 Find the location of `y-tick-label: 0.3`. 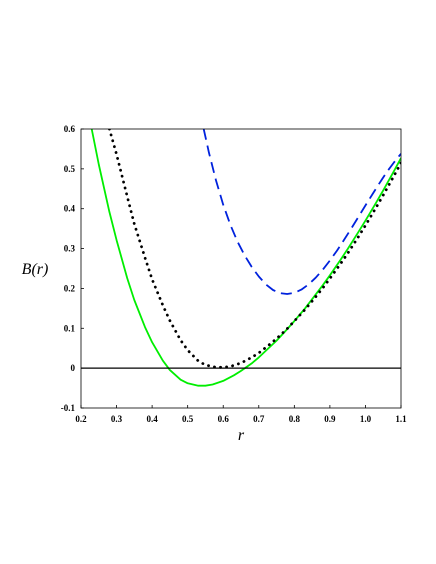

y-tick-label: 0.3 is located at coordinates (70, 249).